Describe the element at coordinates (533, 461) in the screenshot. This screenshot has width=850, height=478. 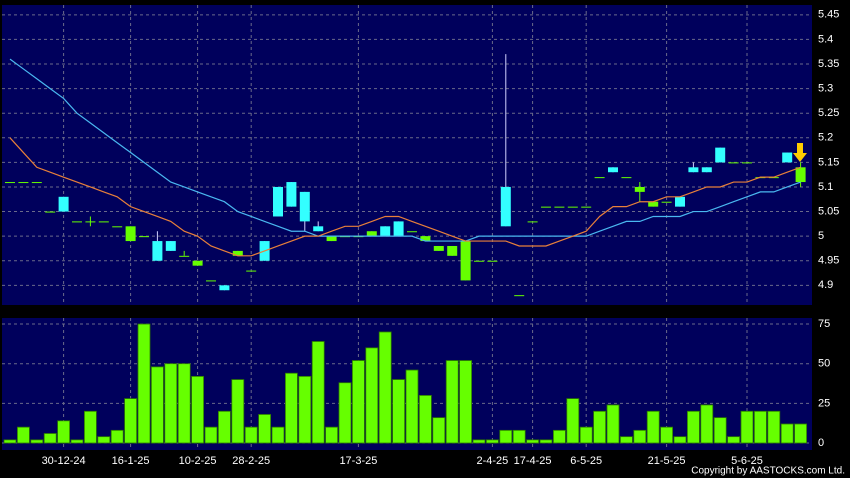
I see `x-tick-label: 17-4-25` at that location.